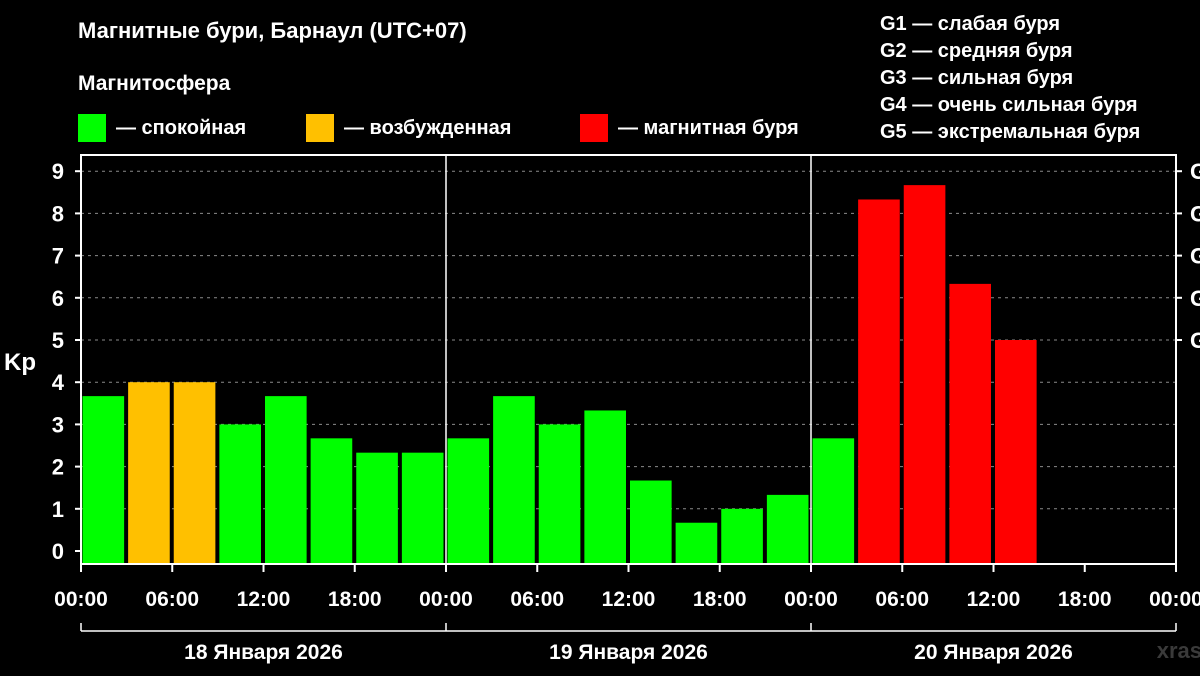 Image resolution: width=1200 pixels, height=676 pixels. What do you see at coordinates (428, 127) in the screenshot?
I see `legend-label-active: — возбужденная` at bounding box center [428, 127].